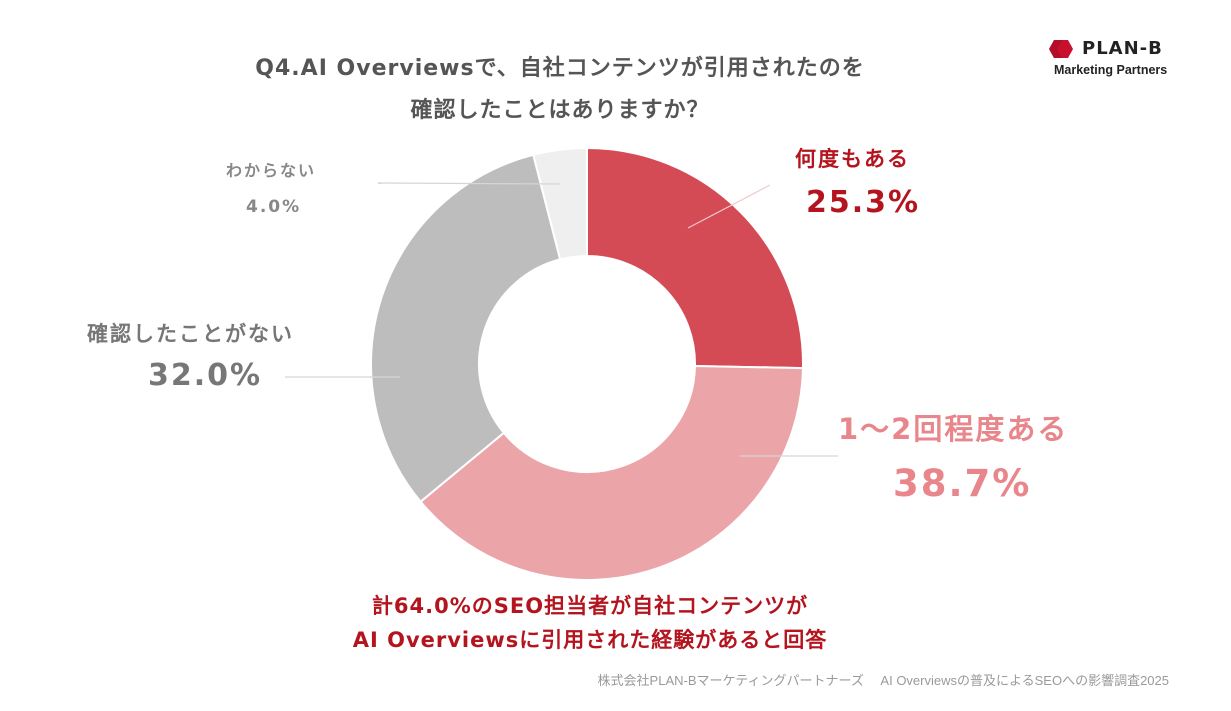  Describe the element at coordinates (863, 202) in the screenshot. I see `slice-label-value-0: 25.3%` at that location.